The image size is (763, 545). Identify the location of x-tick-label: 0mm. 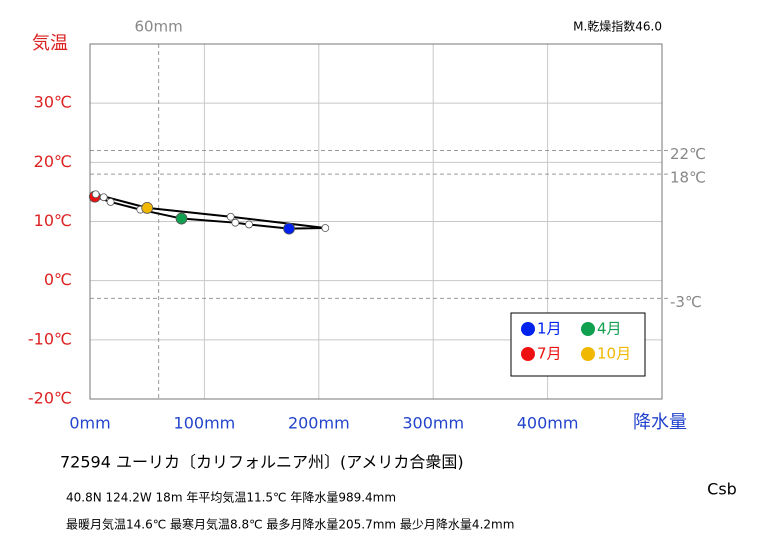
(89, 423).